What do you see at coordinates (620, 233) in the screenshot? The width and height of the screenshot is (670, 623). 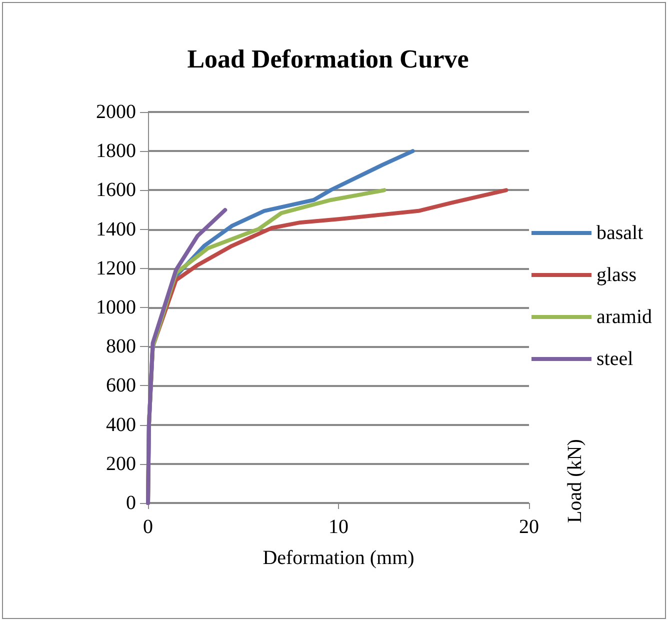 I see `legend-label: basalt` at bounding box center [620, 233].